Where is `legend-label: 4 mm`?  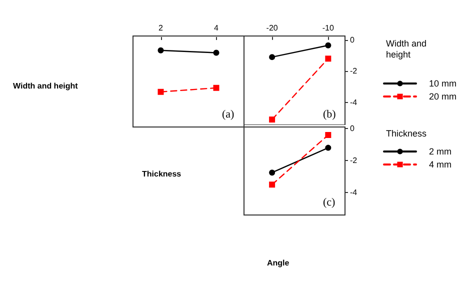 legend-label: 4 mm is located at coordinates (440, 165).